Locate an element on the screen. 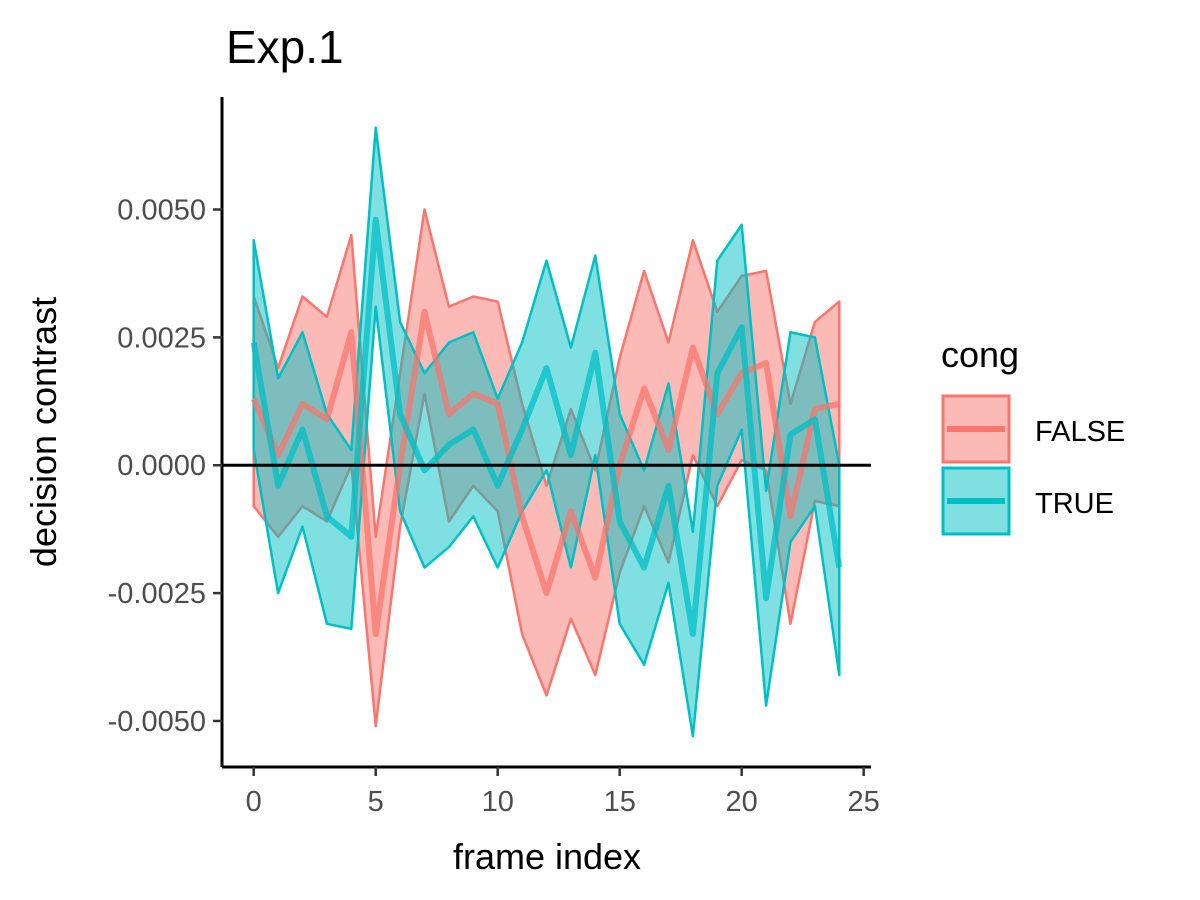 This screenshot has width=1200, height=900. y-tick-label: -0.0050 is located at coordinates (157, 722).